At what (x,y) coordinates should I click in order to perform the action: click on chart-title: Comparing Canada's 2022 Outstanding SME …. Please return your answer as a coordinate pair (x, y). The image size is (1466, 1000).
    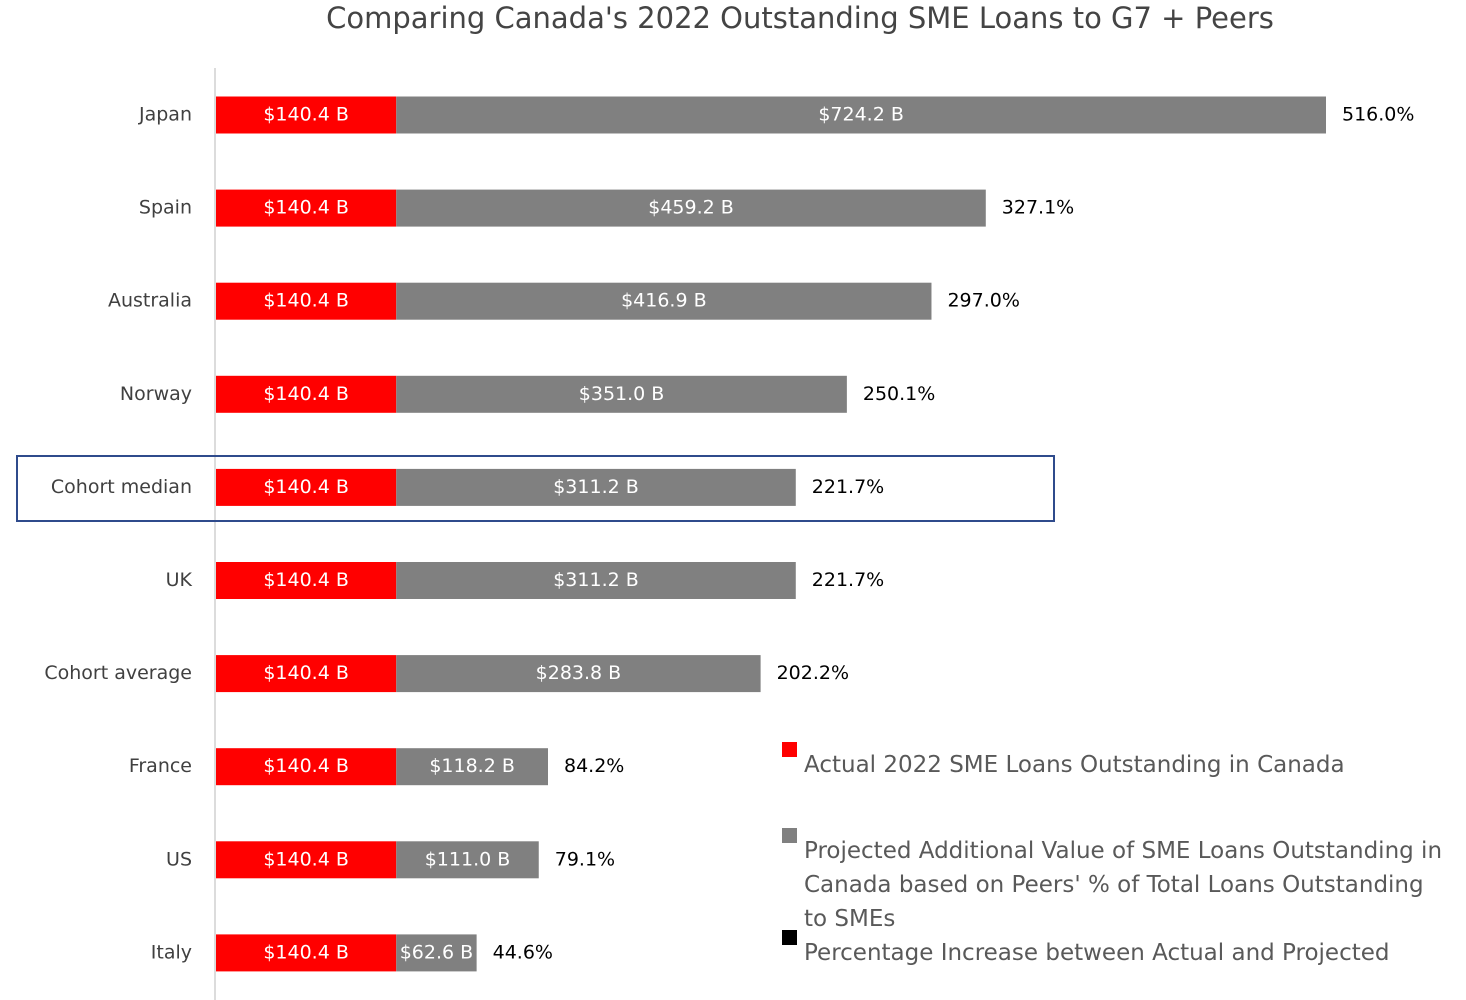
    Looking at the image, I should click on (800, 18).